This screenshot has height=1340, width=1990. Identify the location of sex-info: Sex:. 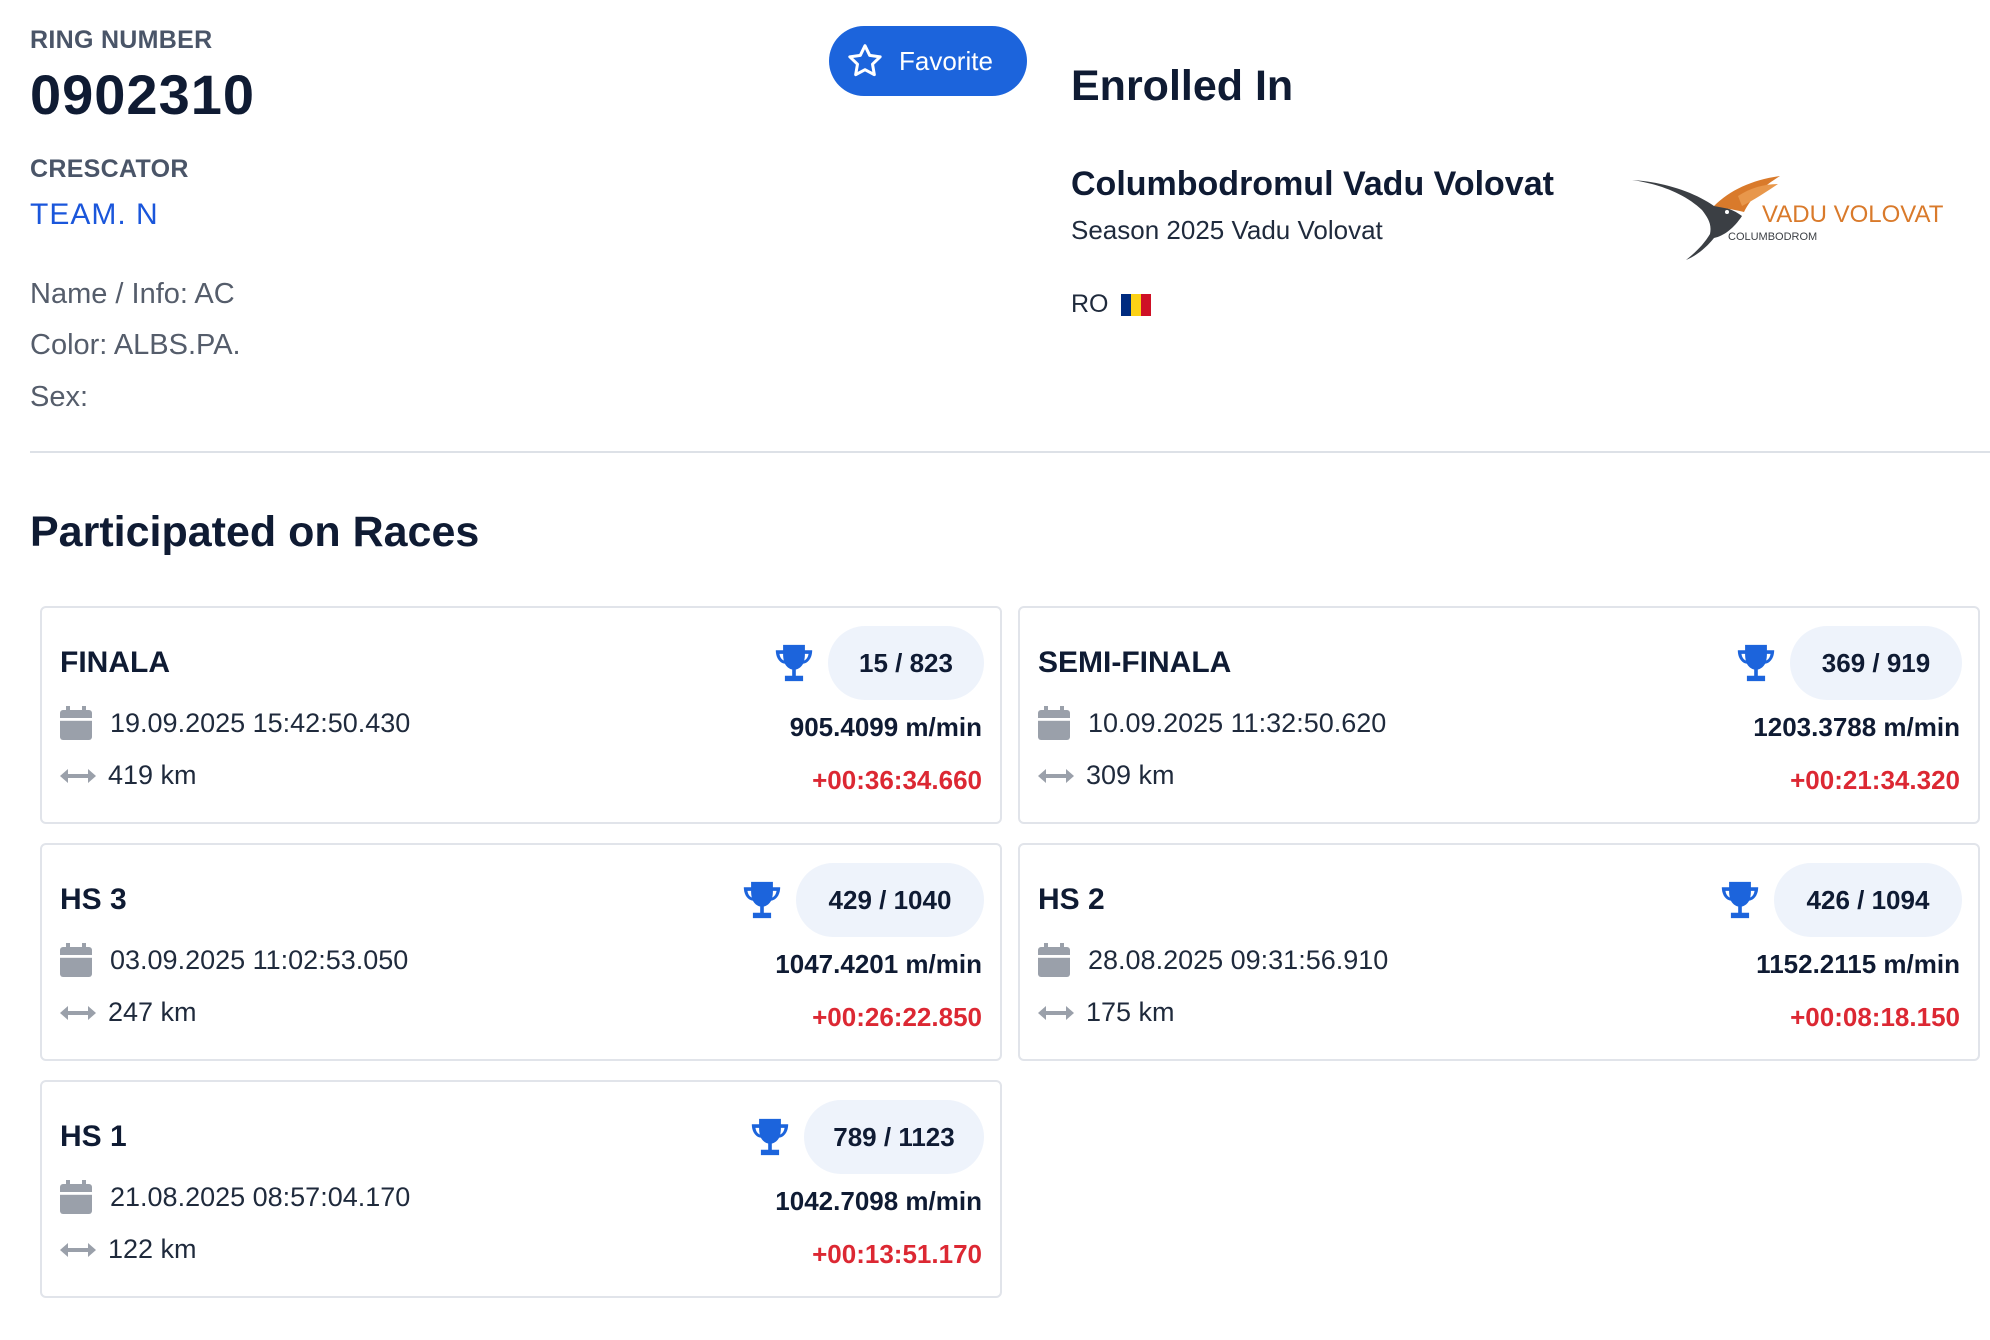
(59, 397).